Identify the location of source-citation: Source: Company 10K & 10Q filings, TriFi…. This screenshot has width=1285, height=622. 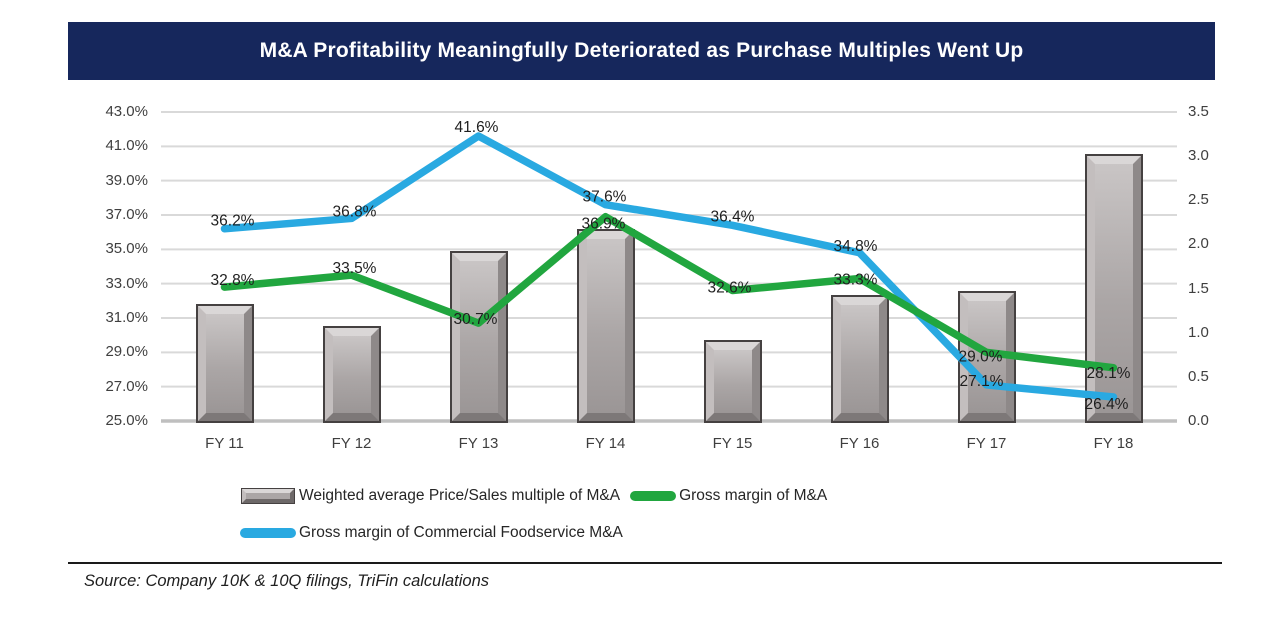
(287, 581).